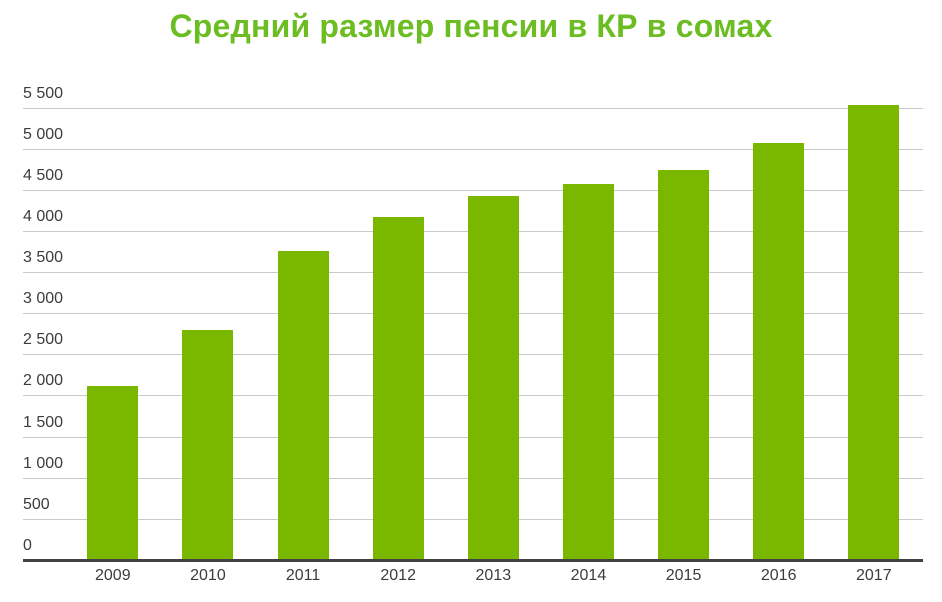 This screenshot has width=942, height=602. I want to click on y-axis-tick-label: 2 500, so click(43, 340).